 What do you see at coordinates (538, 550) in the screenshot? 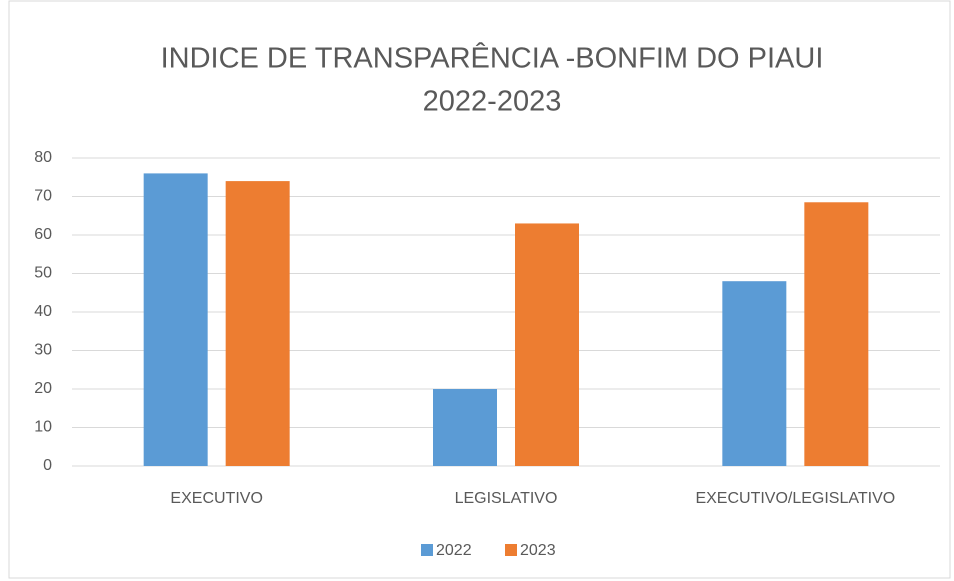
I see `legend-label: 2023` at bounding box center [538, 550].